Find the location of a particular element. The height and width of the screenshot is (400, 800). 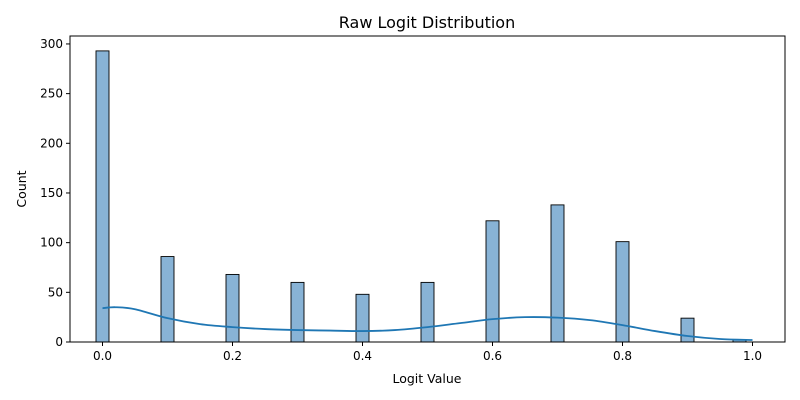

x-tick-label: 0.2 is located at coordinates (232, 356).